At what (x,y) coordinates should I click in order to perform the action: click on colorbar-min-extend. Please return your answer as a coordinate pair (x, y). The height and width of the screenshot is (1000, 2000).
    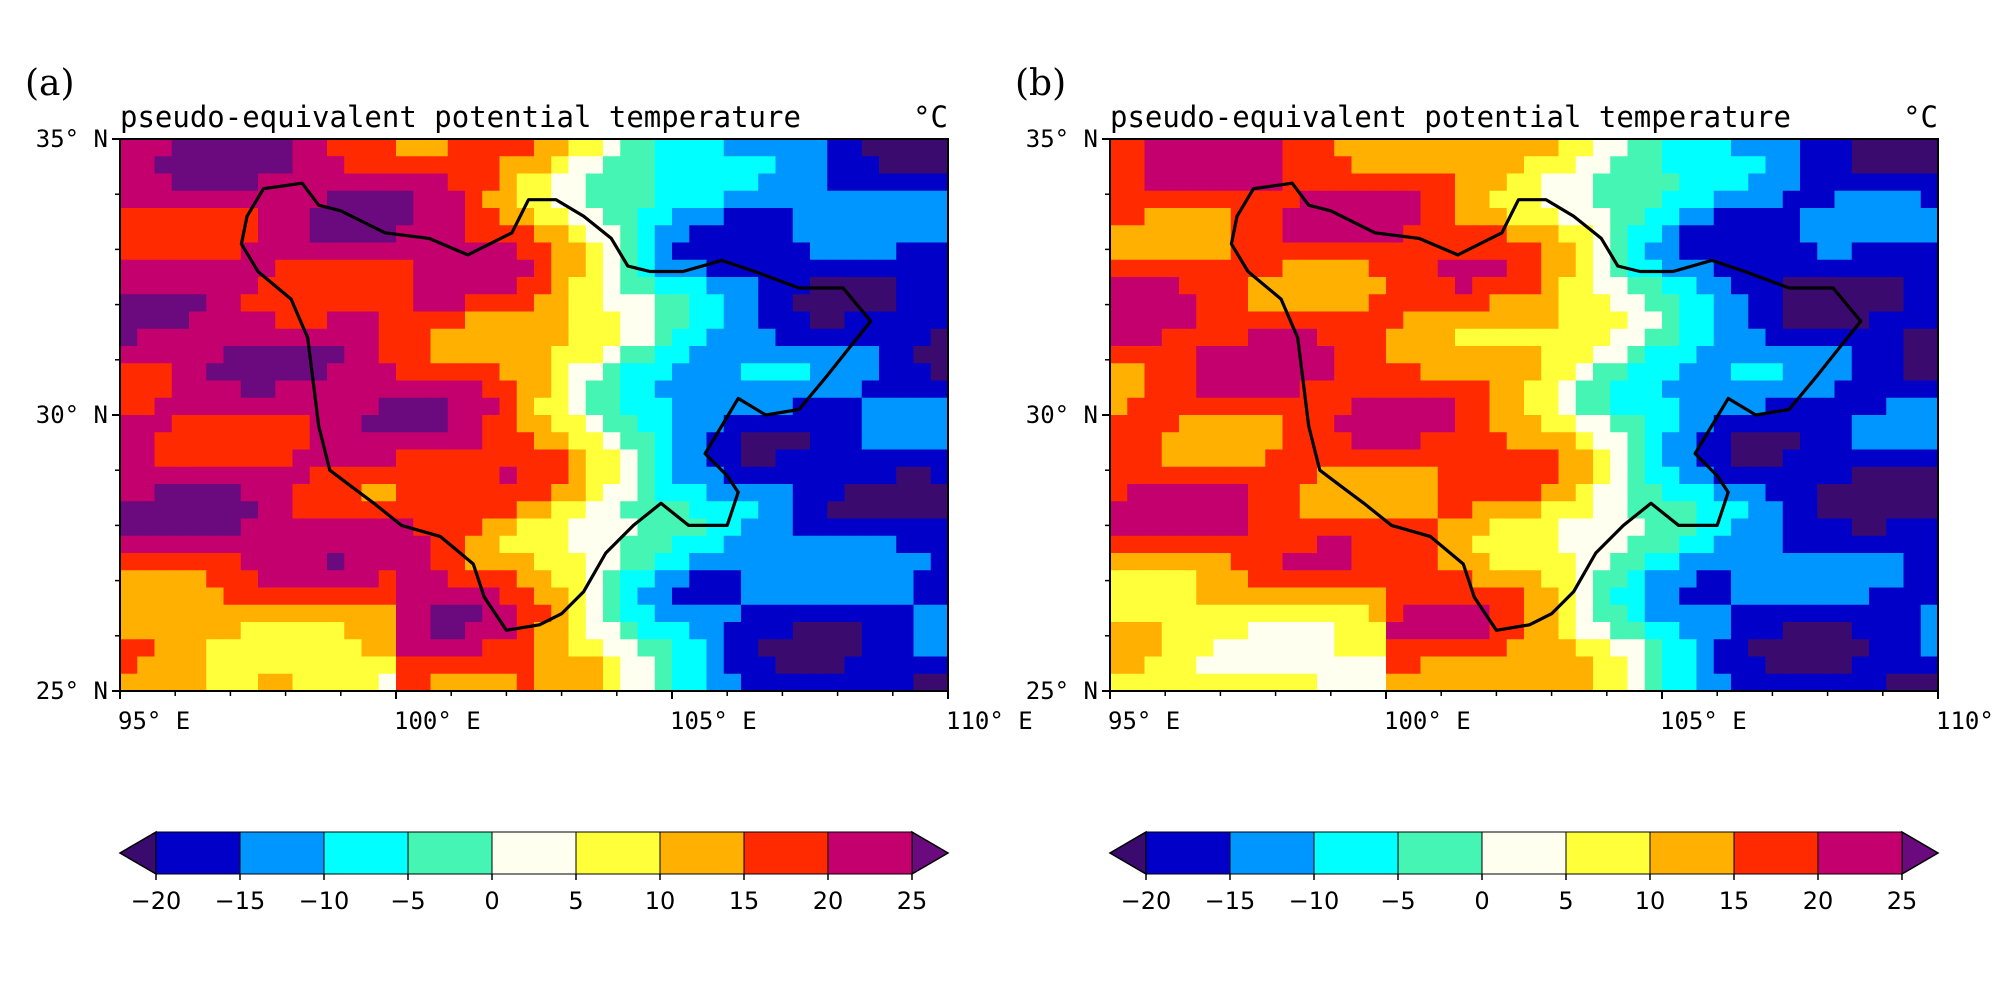
    Looking at the image, I should click on (137, 853).